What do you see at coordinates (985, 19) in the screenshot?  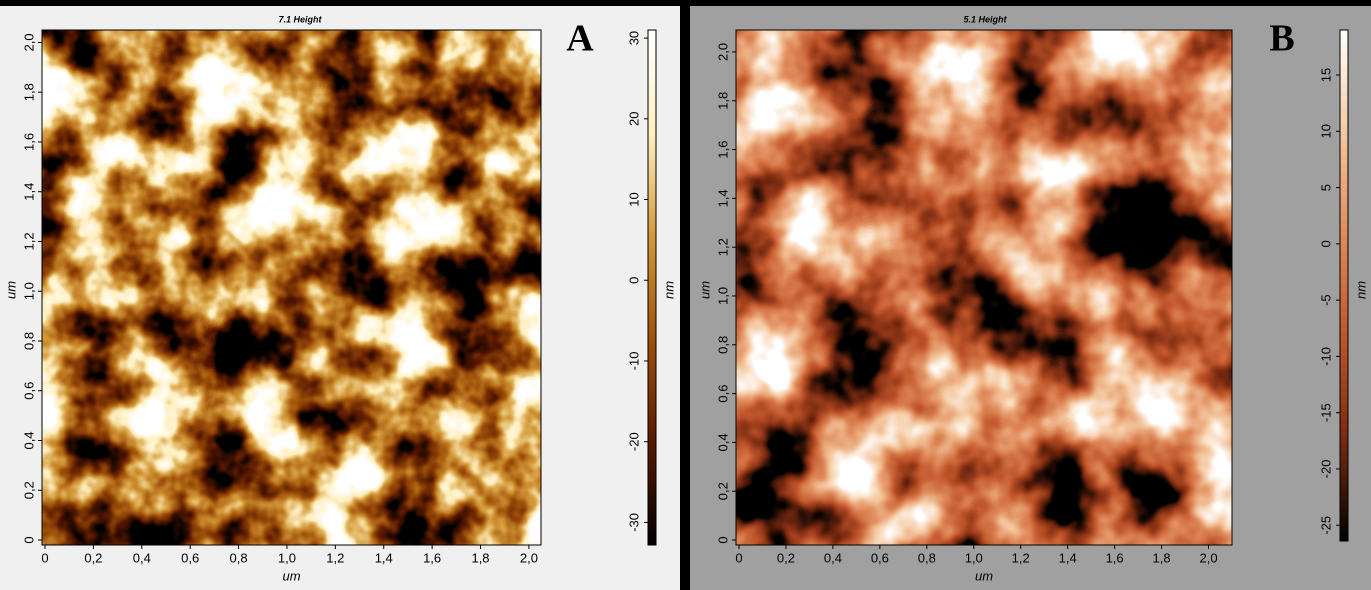 I see `chart-title: 5.1 Height` at bounding box center [985, 19].